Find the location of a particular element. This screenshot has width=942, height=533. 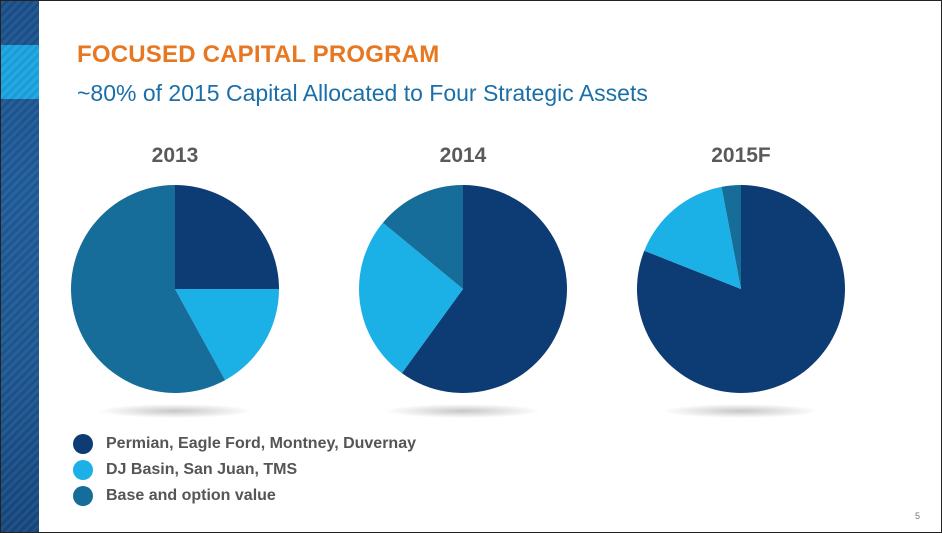

pie-title-2014: 2014 is located at coordinates (463, 155).